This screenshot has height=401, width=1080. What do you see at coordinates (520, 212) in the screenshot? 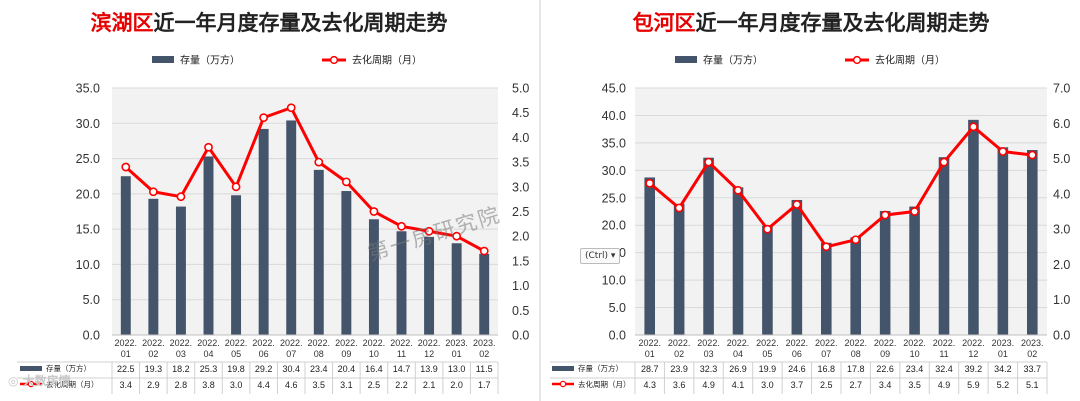
I see `y-right-tick-label: 2.5` at bounding box center [520, 212].